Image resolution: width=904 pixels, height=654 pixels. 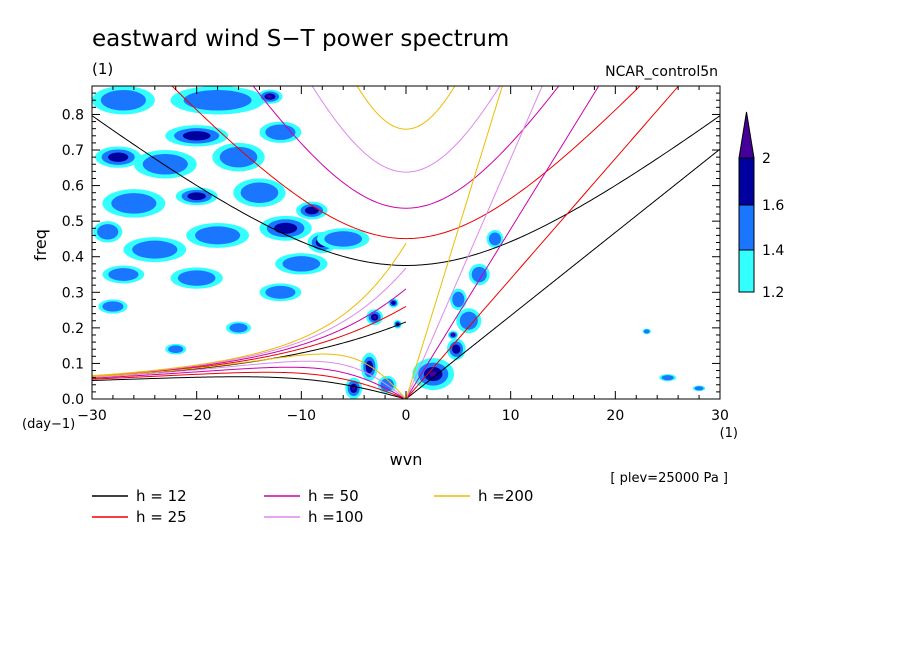 I want to click on colorbar-label: 1.2, so click(x=773, y=293).